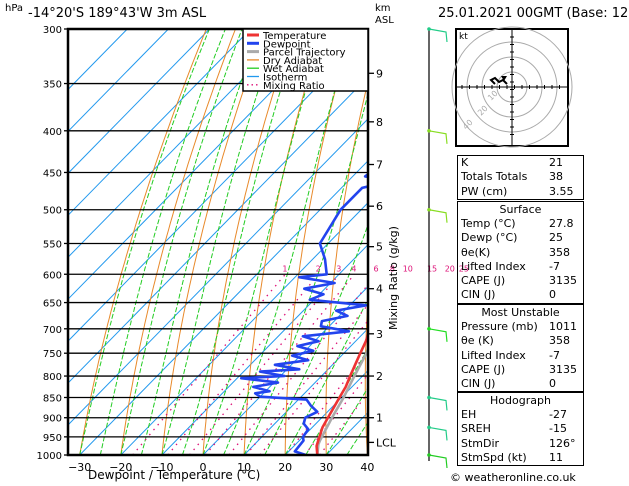  What do you see at coordinates (483, 369) in the screenshot?
I see `mu-label: CAPE (J)` at bounding box center [483, 369].